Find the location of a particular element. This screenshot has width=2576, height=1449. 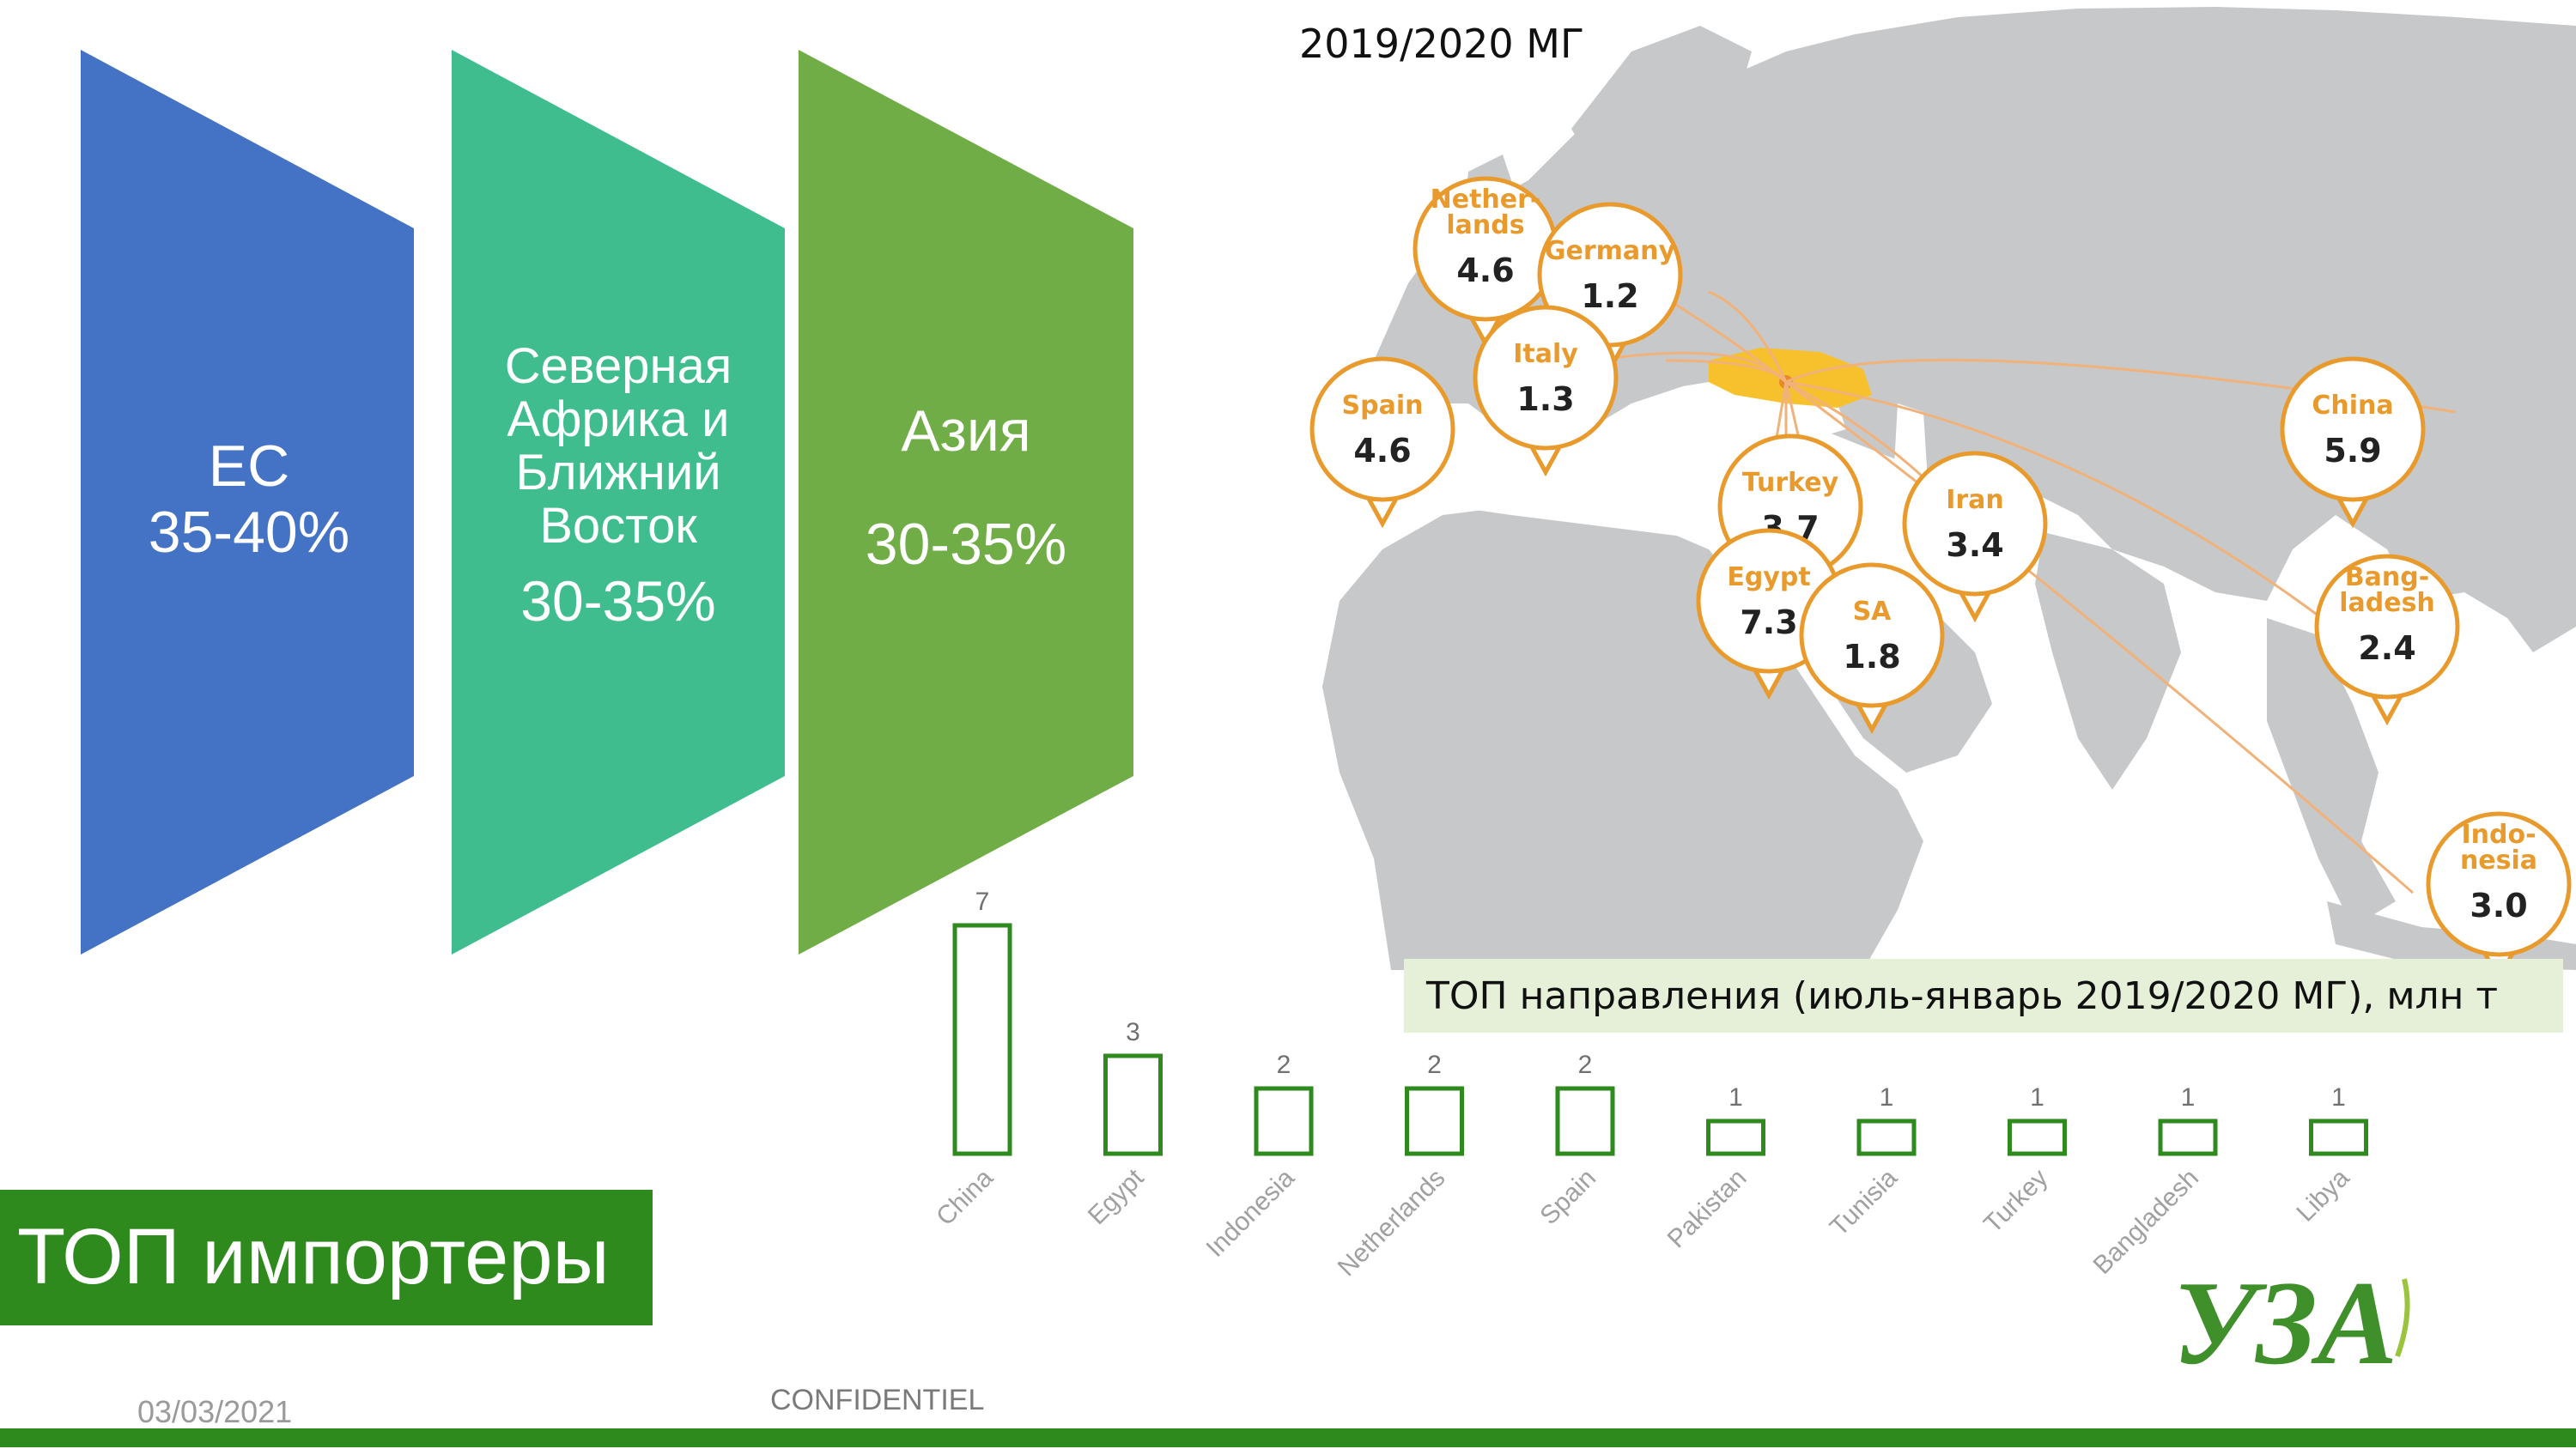

uza-logo: УЗА is located at coordinates (2291, 1326).